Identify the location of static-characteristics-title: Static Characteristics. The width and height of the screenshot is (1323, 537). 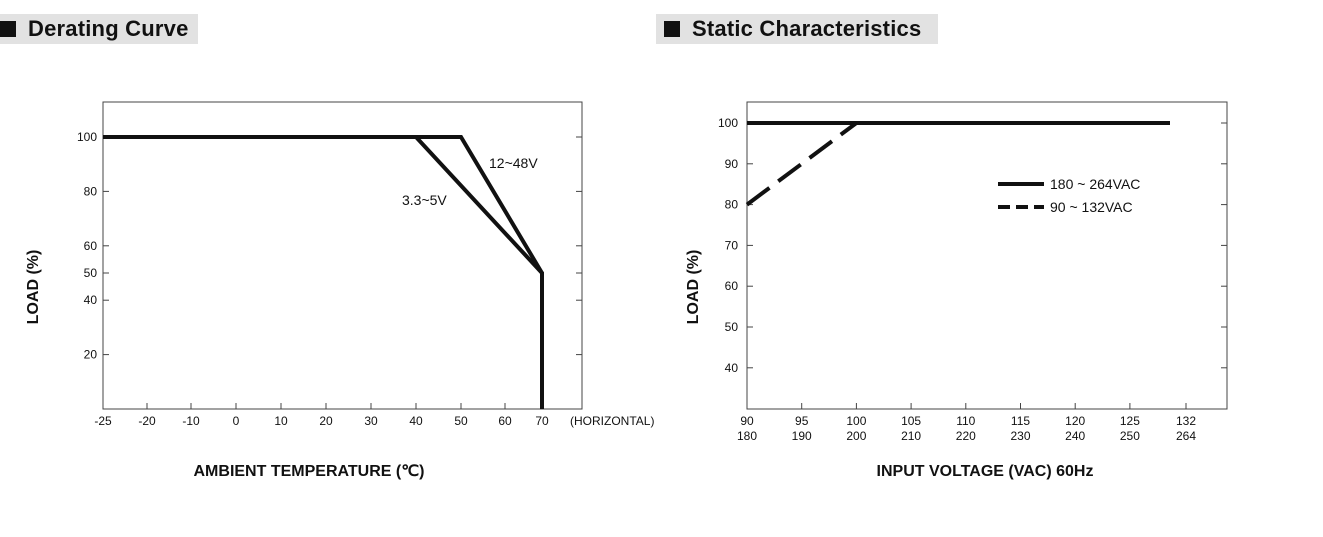
(807, 28).